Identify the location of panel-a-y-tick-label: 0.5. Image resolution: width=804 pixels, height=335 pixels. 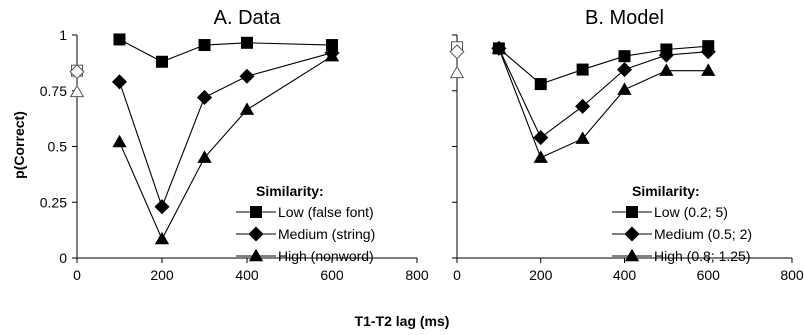
(58, 147).